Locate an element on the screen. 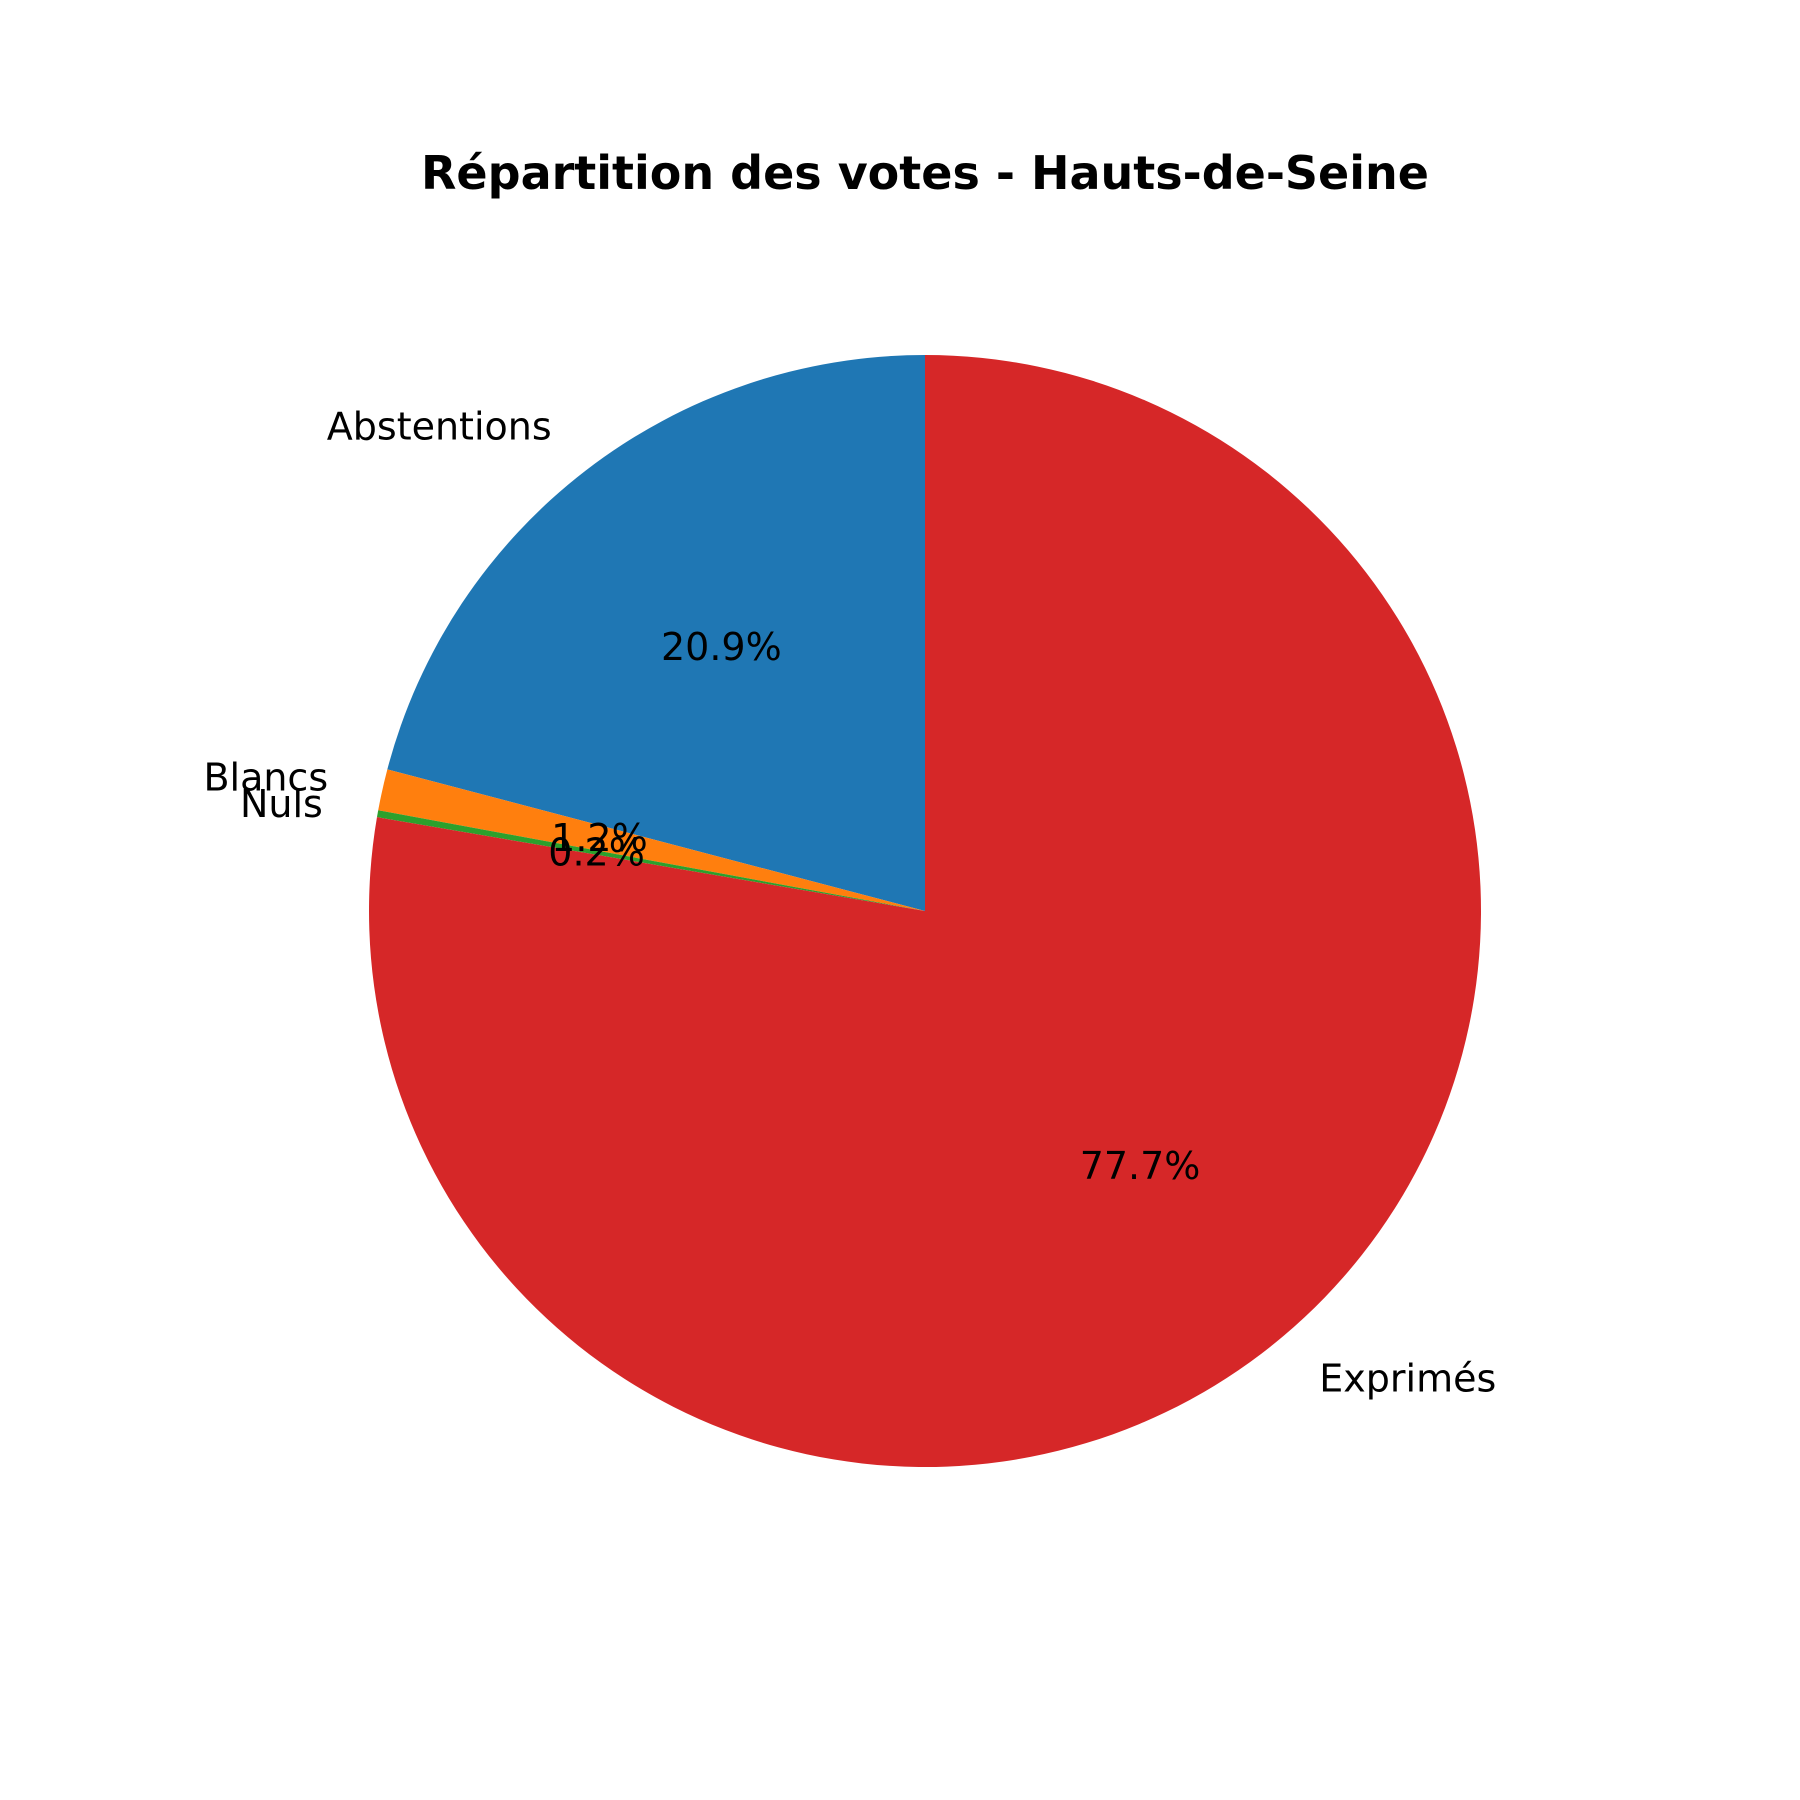 This screenshot has width=1800, height=1800. percent-label-blancs: 1.2% is located at coordinates (599, 838).